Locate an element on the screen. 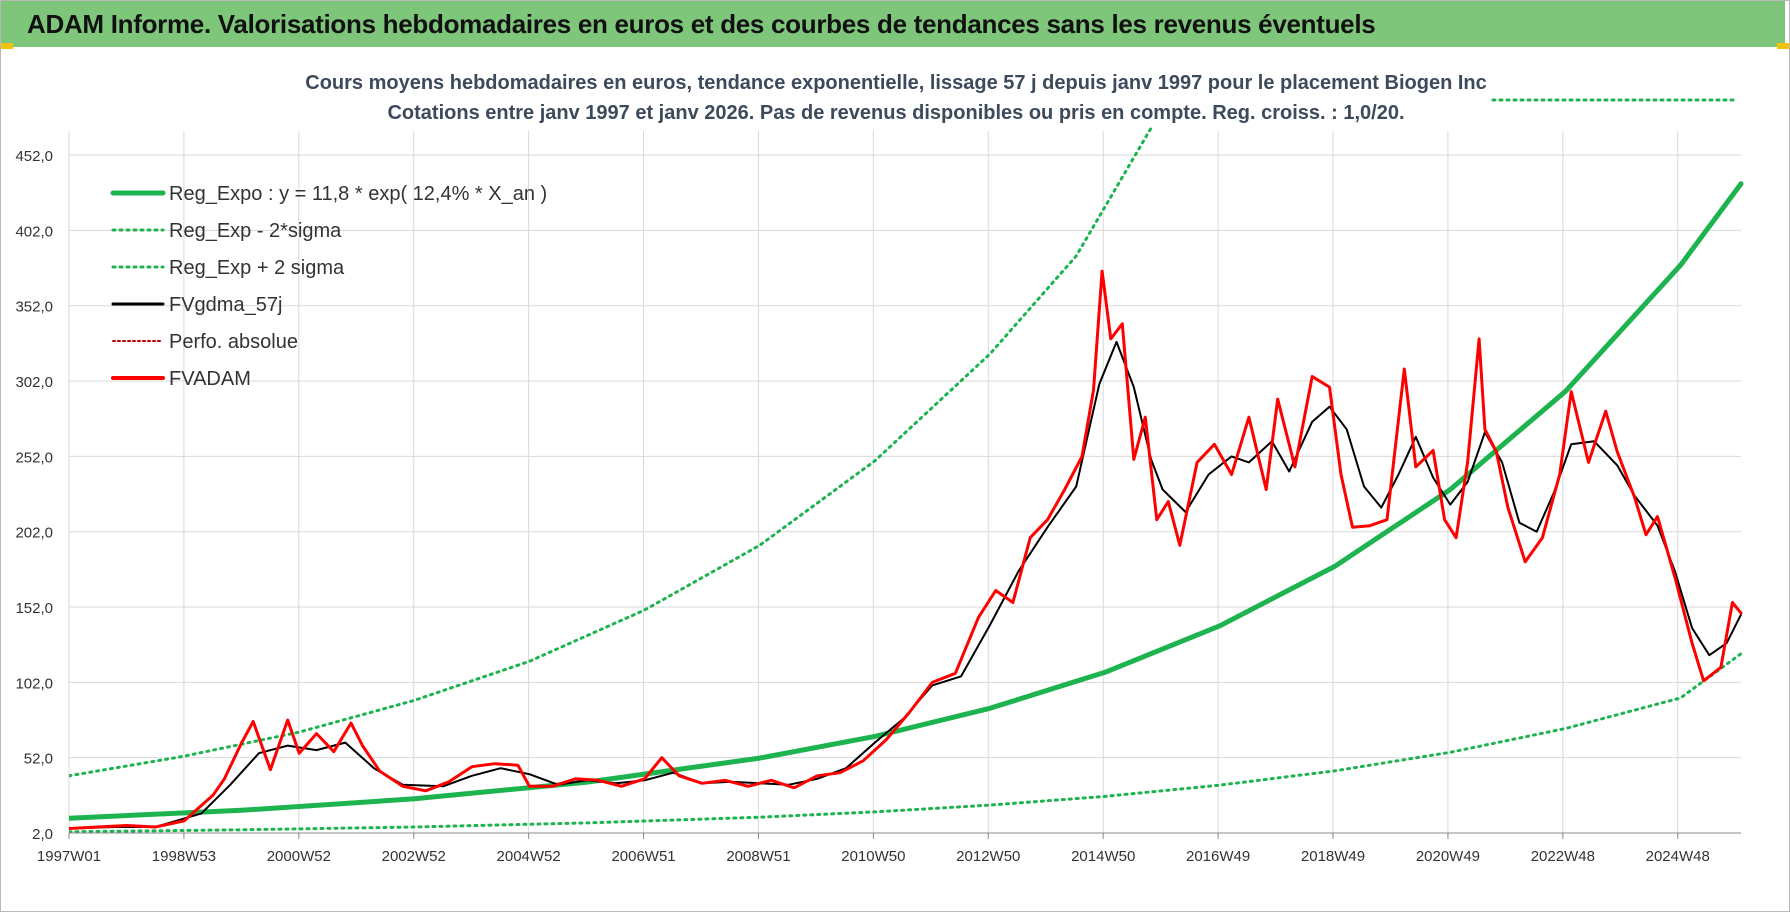  y-tick-label: 102,0 is located at coordinates (34, 683).